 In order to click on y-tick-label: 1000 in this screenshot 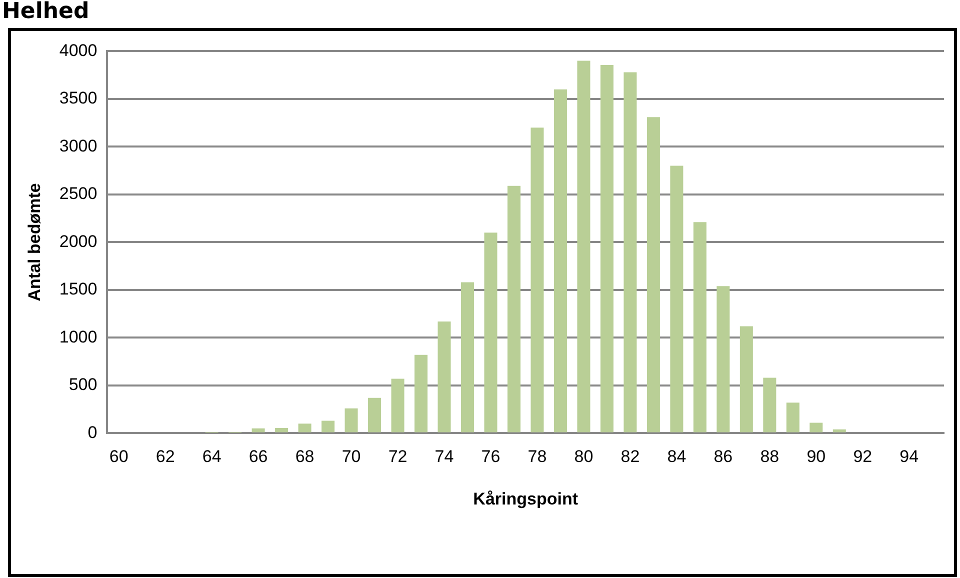, I will do `click(78, 336)`.